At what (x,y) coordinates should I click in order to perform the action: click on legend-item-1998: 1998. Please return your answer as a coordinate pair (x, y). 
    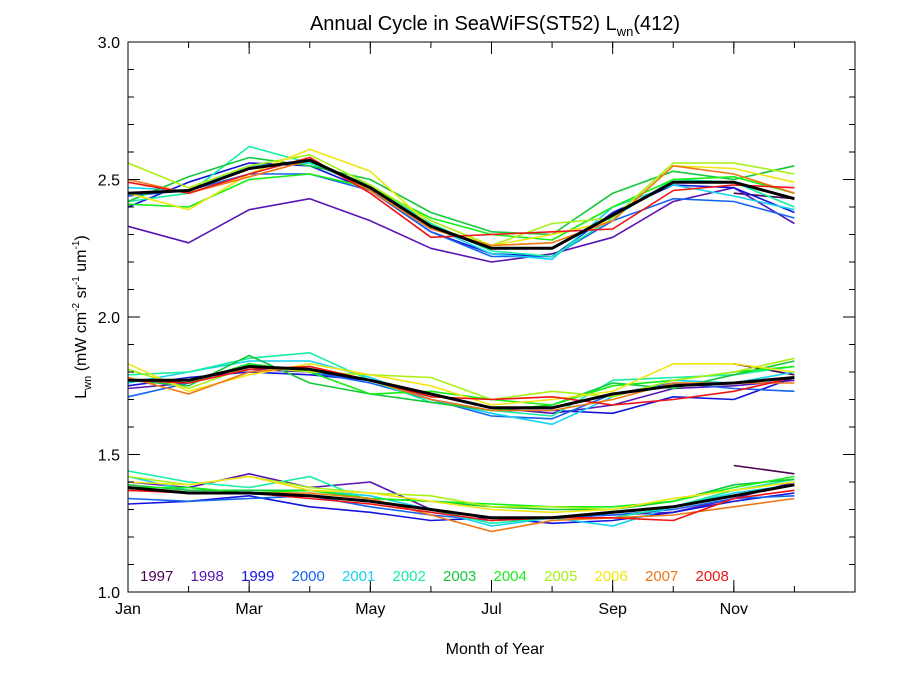
    Looking at the image, I should click on (207, 576).